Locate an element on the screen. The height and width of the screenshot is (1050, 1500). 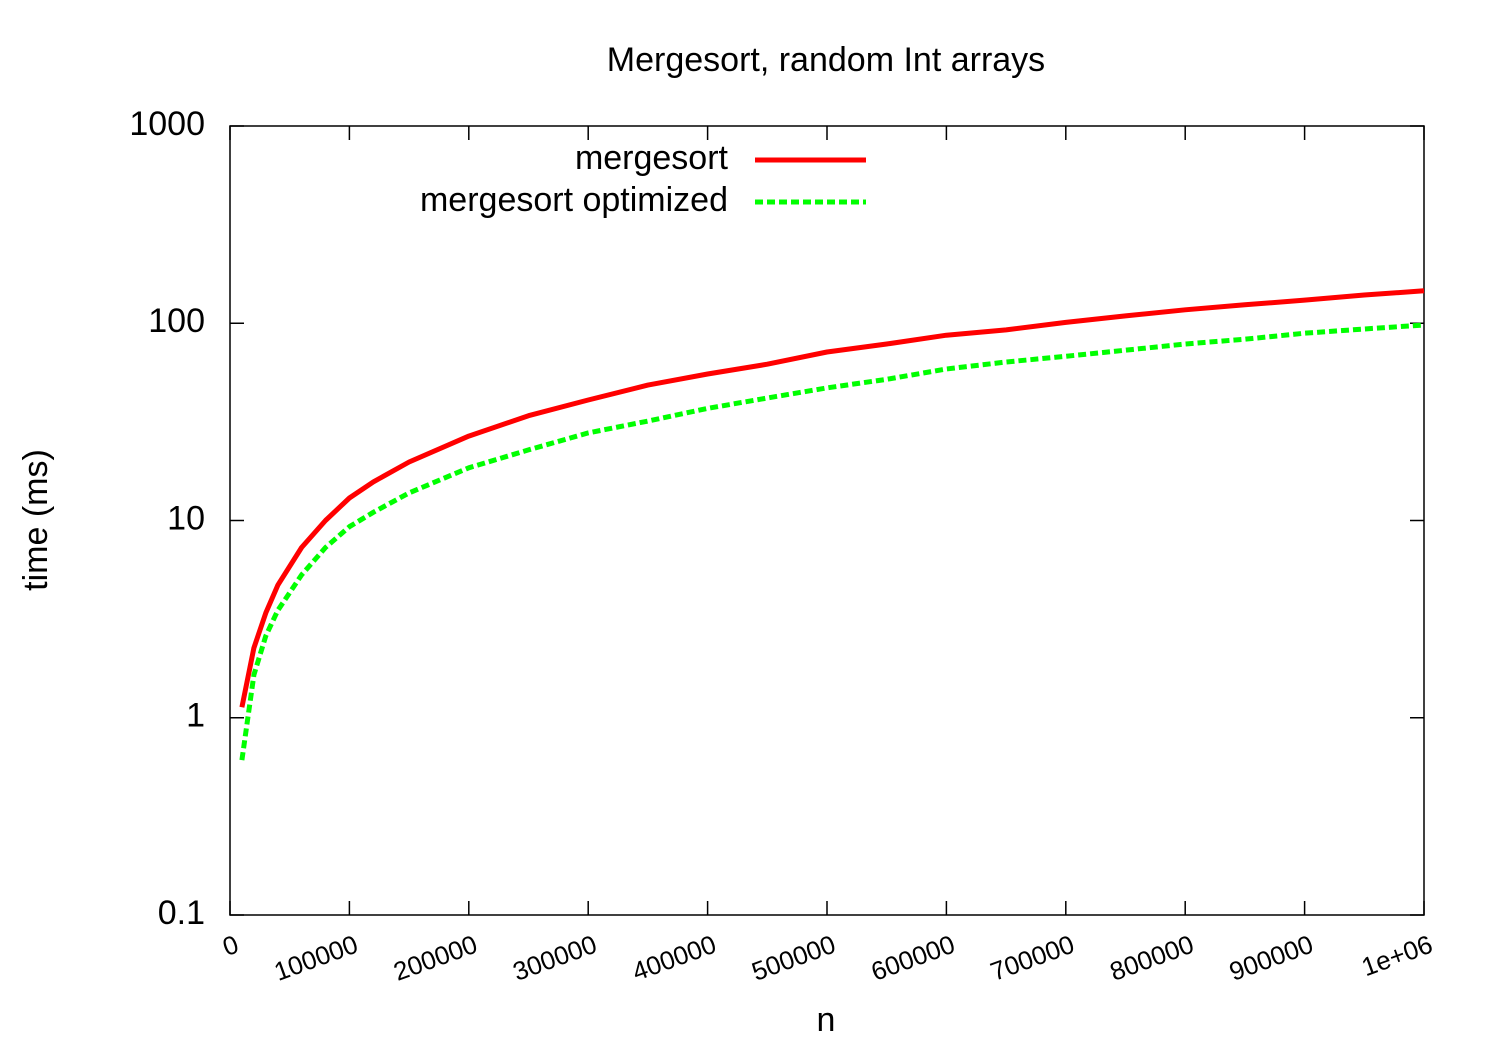
y-tick-label: 1000 is located at coordinates (167, 124).